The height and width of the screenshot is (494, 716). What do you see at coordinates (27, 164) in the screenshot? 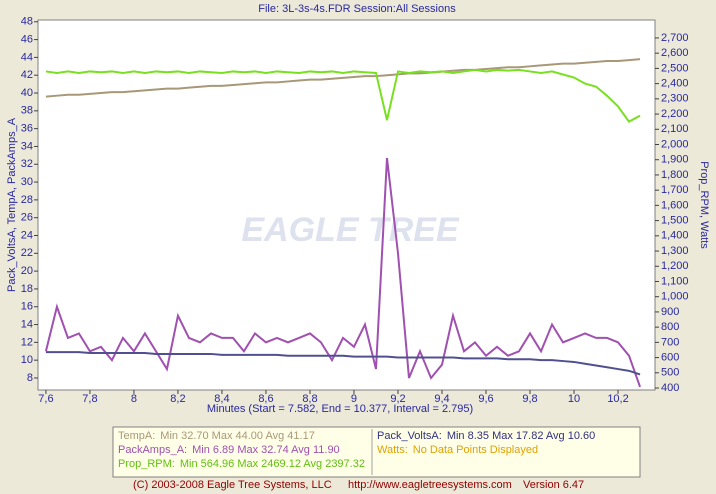
I see `y-tick-label: 32` at bounding box center [27, 164].